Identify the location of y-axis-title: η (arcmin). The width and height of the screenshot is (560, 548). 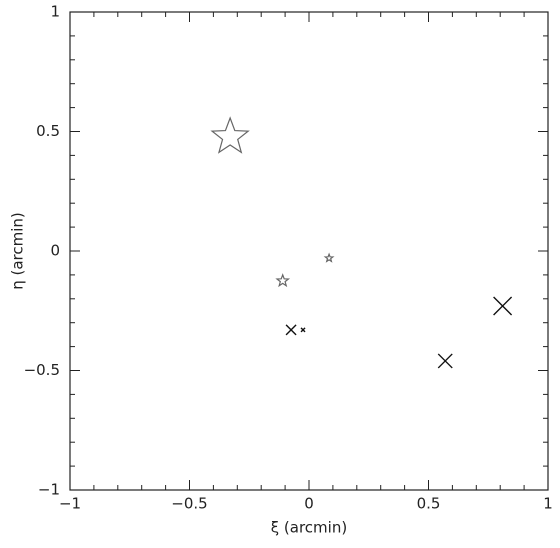
(18, 251).